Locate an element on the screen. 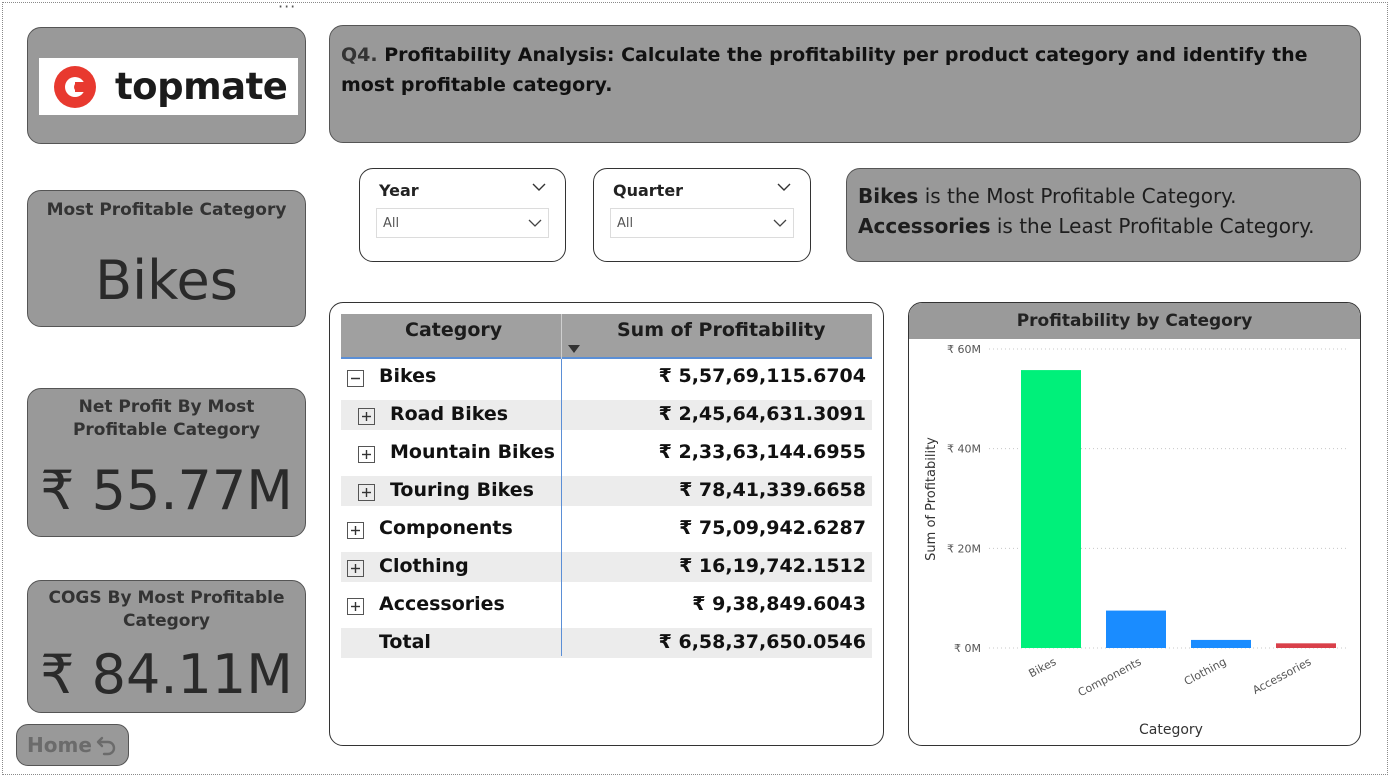 Image resolution: width=1392 pixels, height=777 pixels. chart-title: Profitability by Category is located at coordinates (1134, 321).